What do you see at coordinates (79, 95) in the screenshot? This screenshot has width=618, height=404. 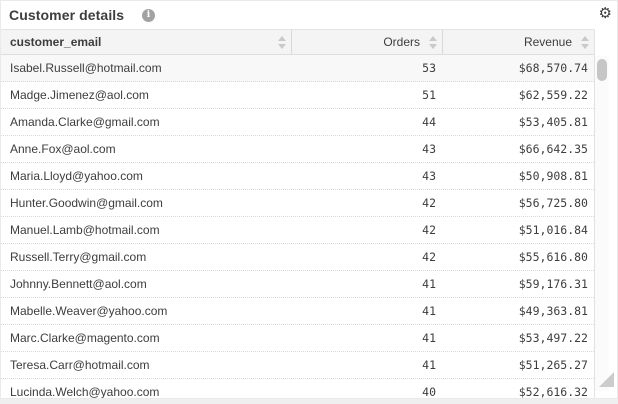 I see `cell-customer-email: Madge.Jimenez@aol.com` at bounding box center [79, 95].